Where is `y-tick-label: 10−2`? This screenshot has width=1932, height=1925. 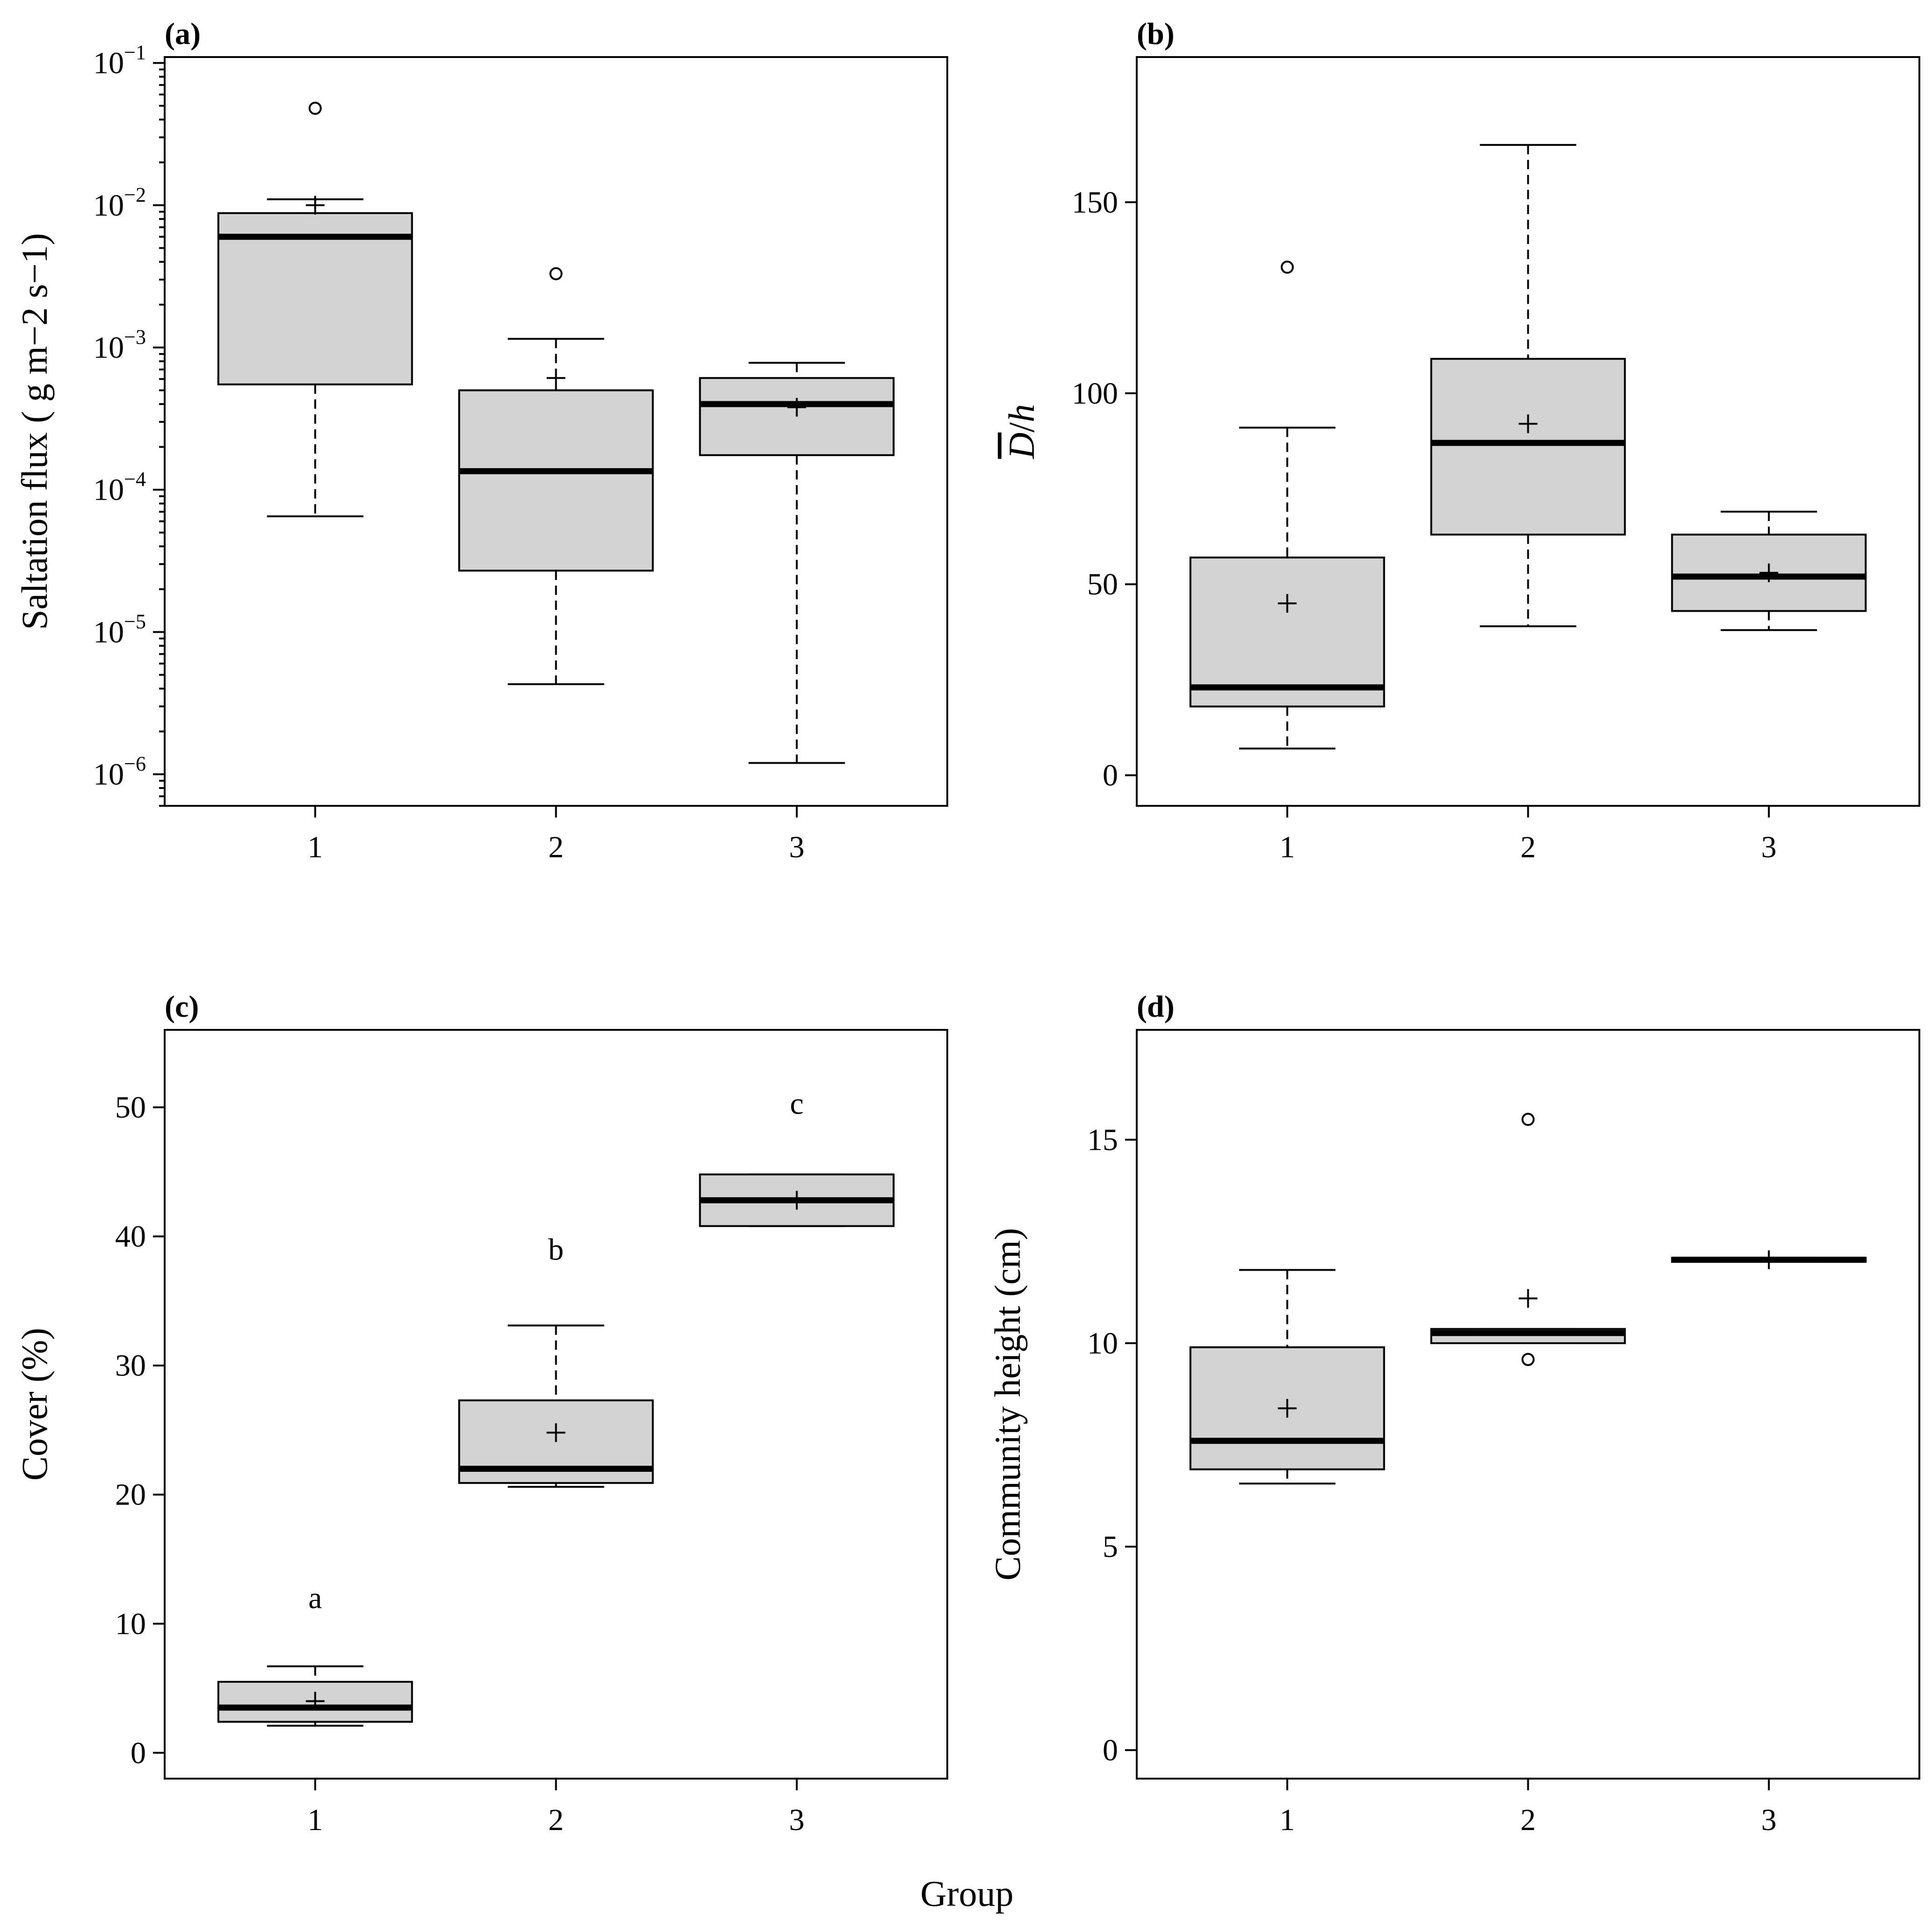 y-tick-label: 10−2 is located at coordinates (120, 203).